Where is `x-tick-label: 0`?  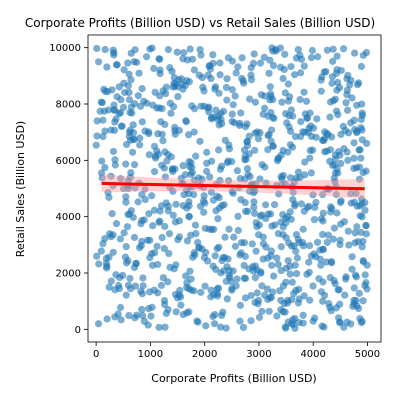
x-tick-label: 0 is located at coordinates (96, 354).